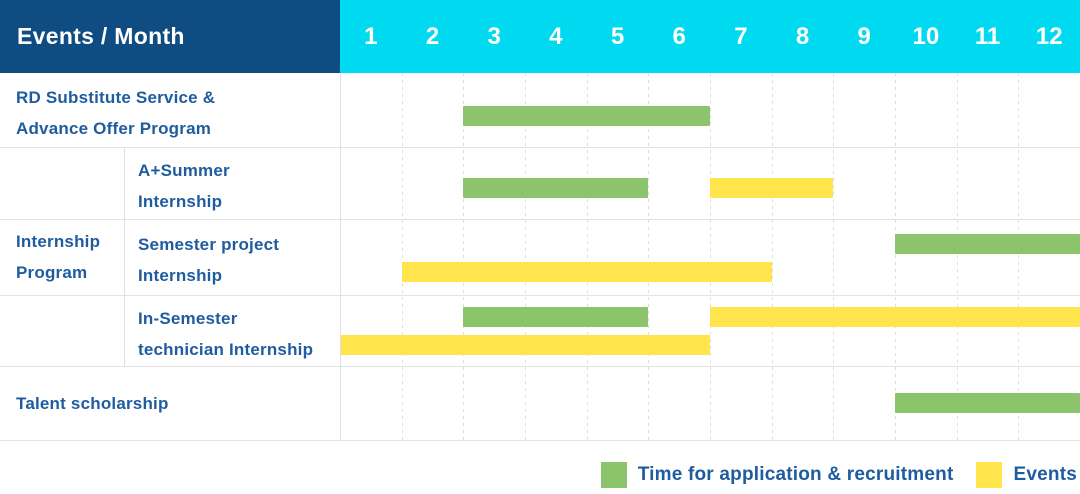  Describe the element at coordinates (184, 170) in the screenshot. I see `row-label-line: A+Summer` at that location.